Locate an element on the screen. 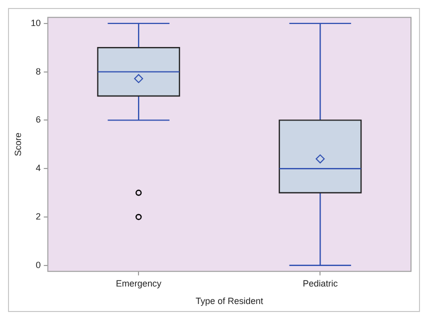 The width and height of the screenshot is (428, 320). y-tick-label: 6 is located at coordinates (38, 119).